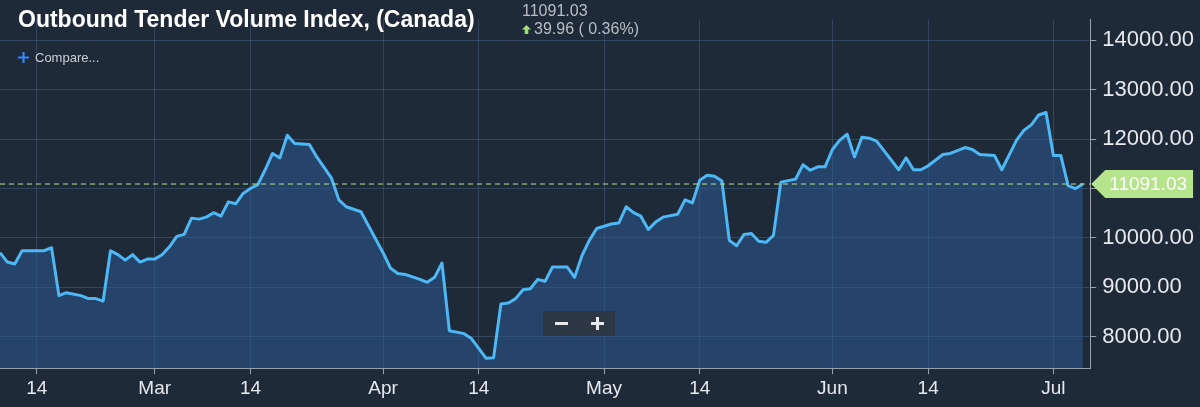 The width and height of the screenshot is (1200, 407). What do you see at coordinates (1053, 387) in the screenshot?
I see `x-tick-label: Jul` at bounding box center [1053, 387].